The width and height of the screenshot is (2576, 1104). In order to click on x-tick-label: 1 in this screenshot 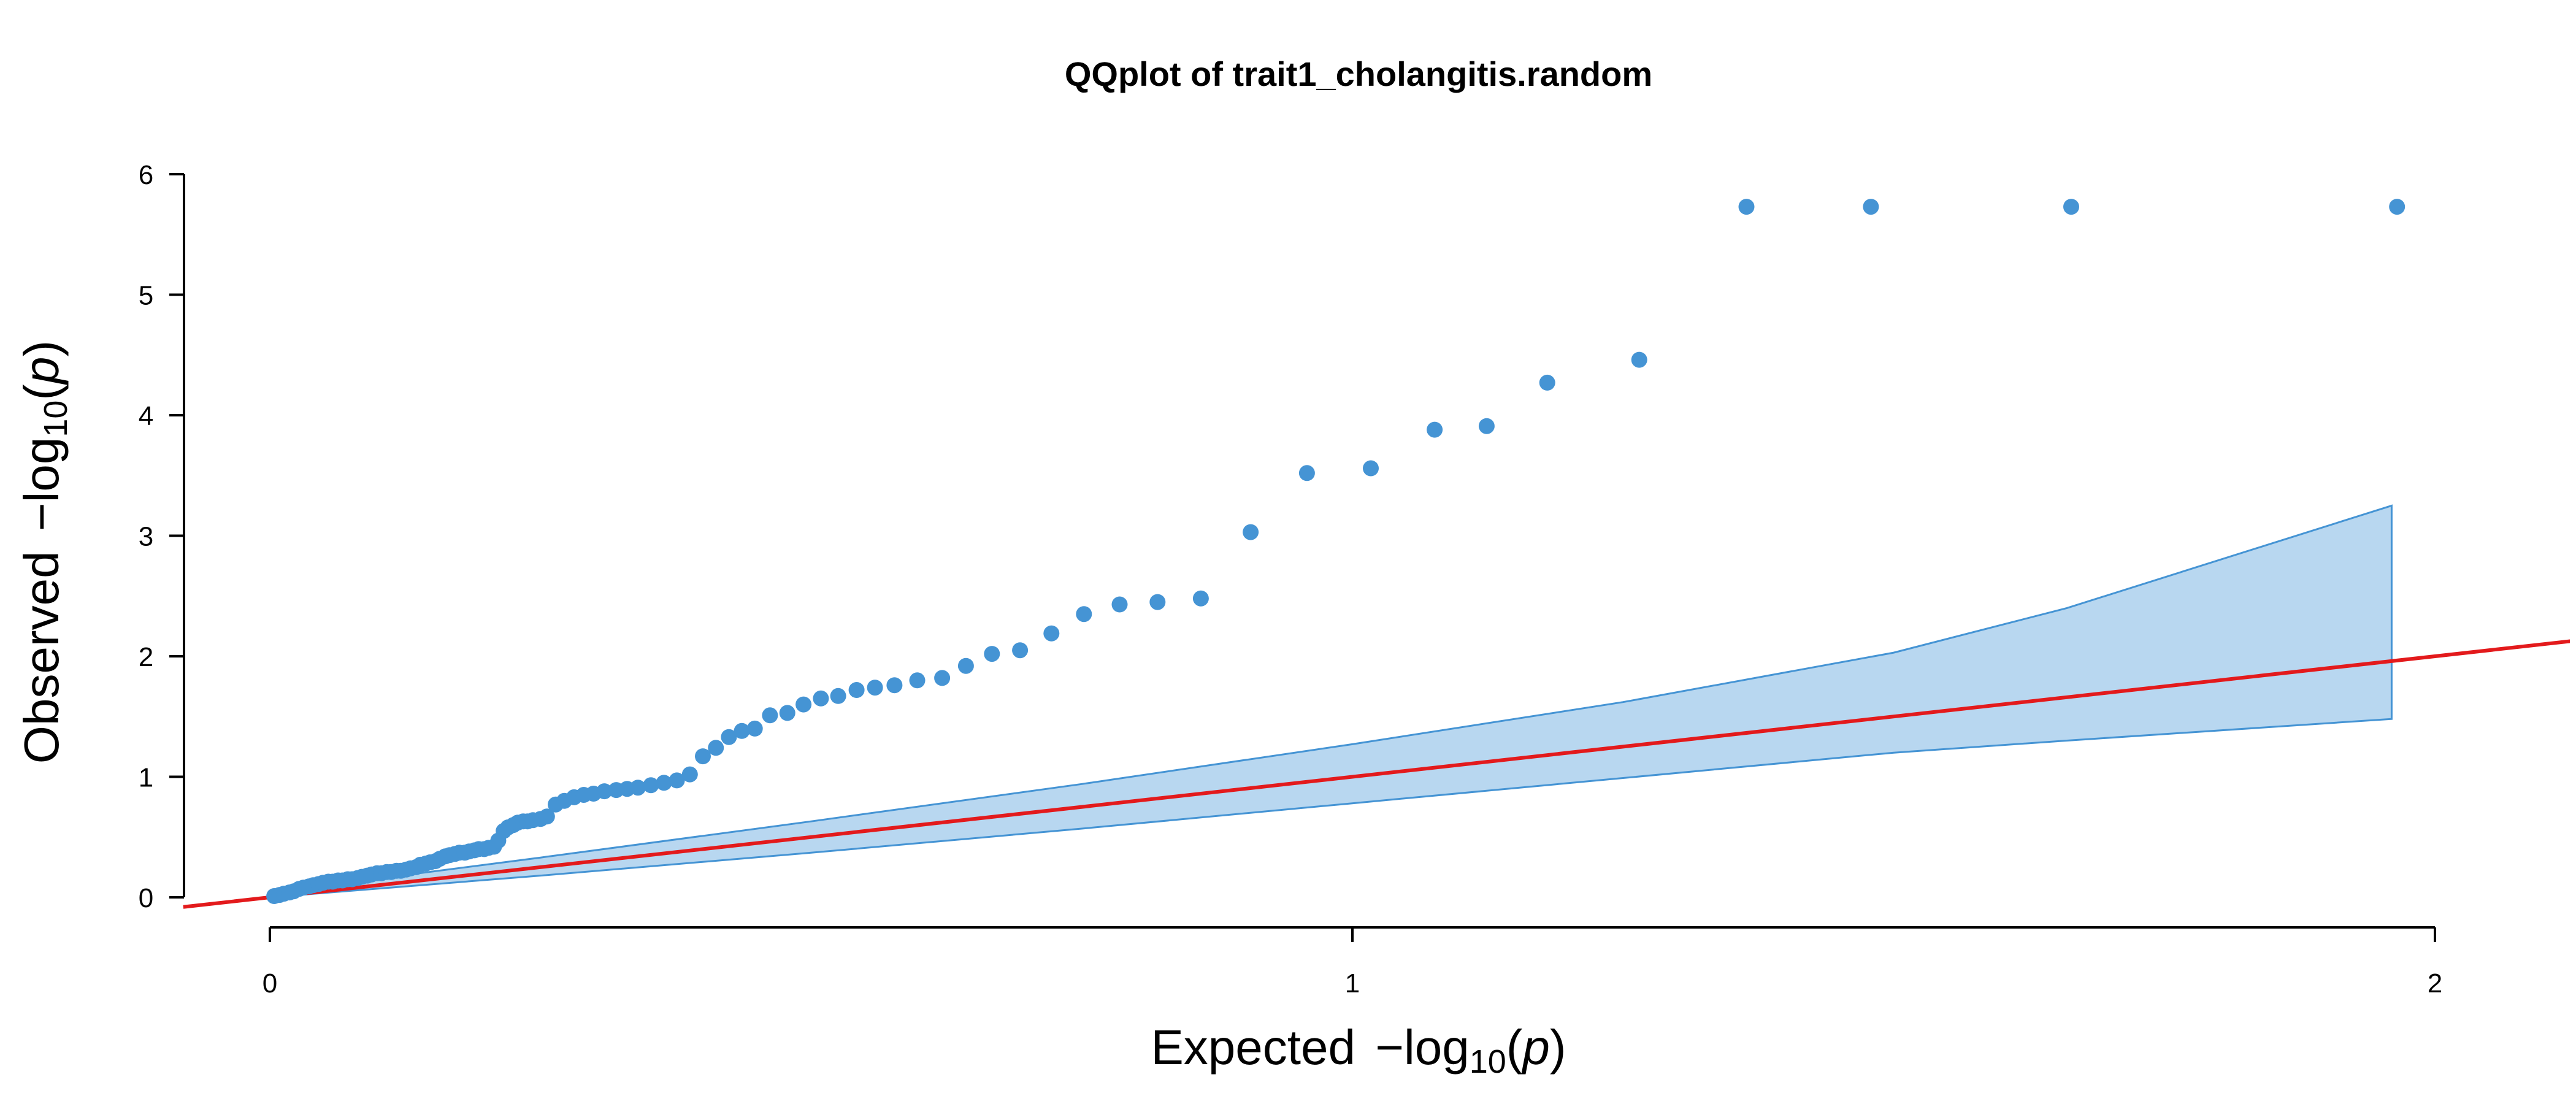, I will do `click(1352, 983)`.